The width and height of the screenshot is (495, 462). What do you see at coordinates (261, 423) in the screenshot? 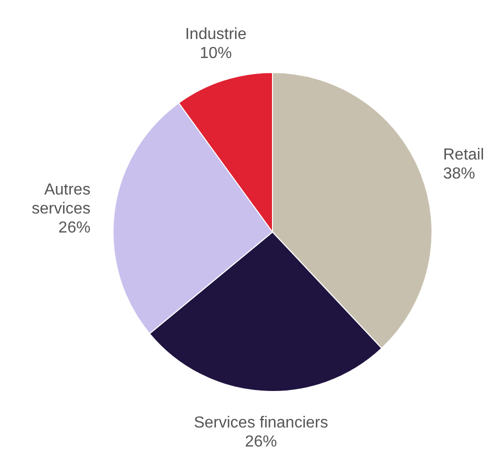
I see `slice-label: Services financiers` at bounding box center [261, 423].